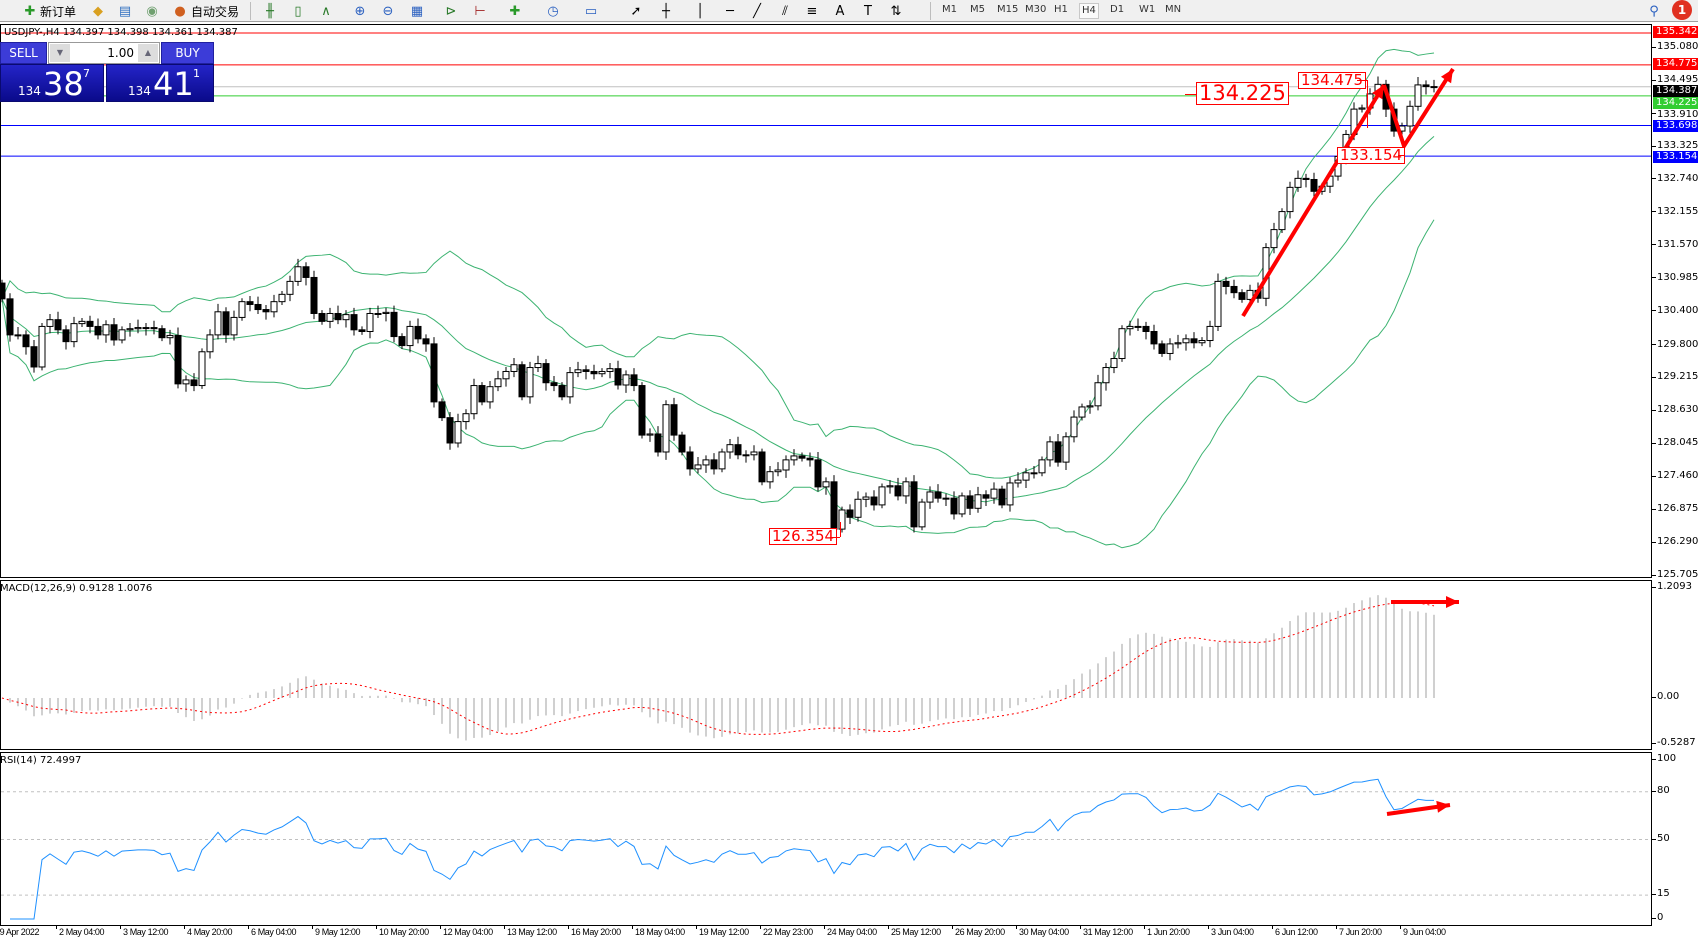 The height and width of the screenshot is (940, 1698). I want to click on cursor-icon: ➚, so click(636, 11).